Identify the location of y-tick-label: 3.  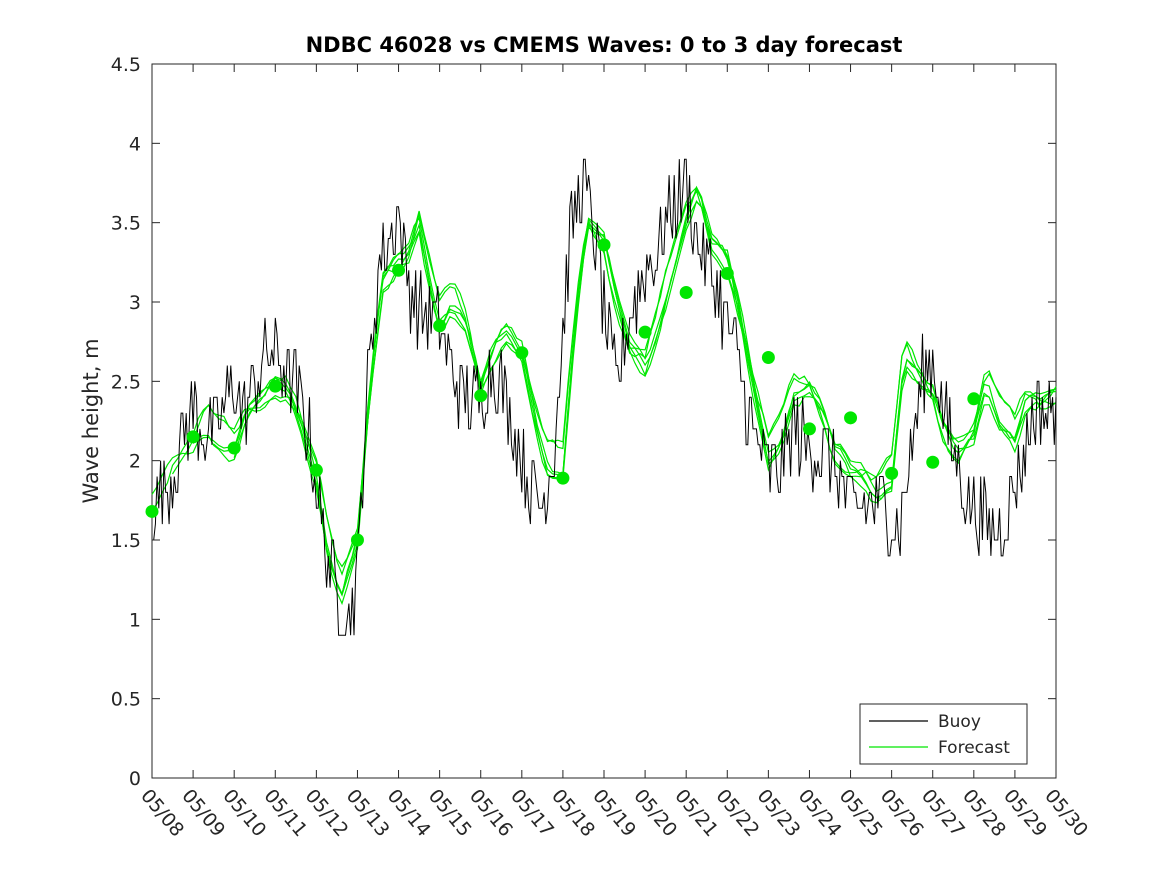
(135, 303).